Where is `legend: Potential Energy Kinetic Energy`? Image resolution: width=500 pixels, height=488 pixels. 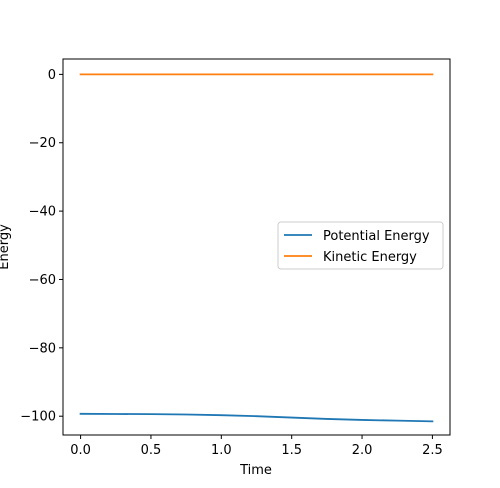
legend: Potential Energy Kinetic Energy is located at coordinates (360, 245).